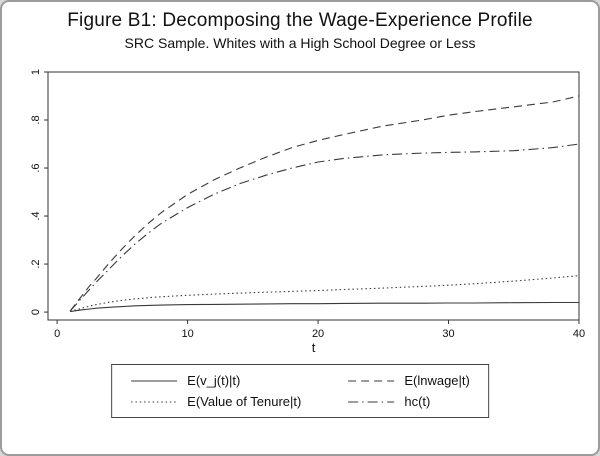  Describe the element at coordinates (154, 380) in the screenshot. I see `legend-solid-line-icon` at that location.